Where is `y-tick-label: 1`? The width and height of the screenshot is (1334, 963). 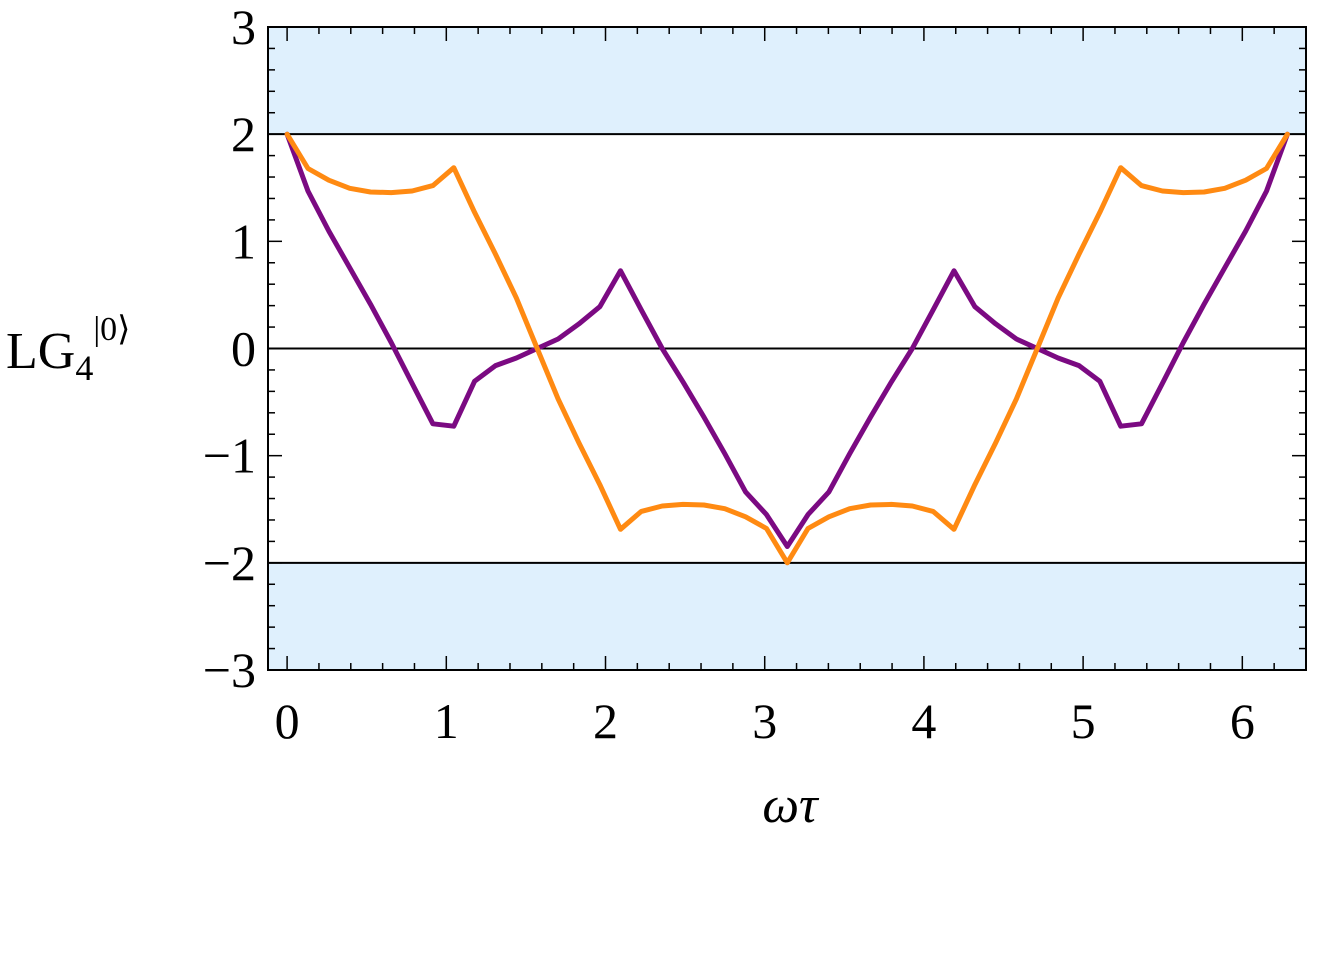 y-tick-label: 1 is located at coordinates (243, 241).